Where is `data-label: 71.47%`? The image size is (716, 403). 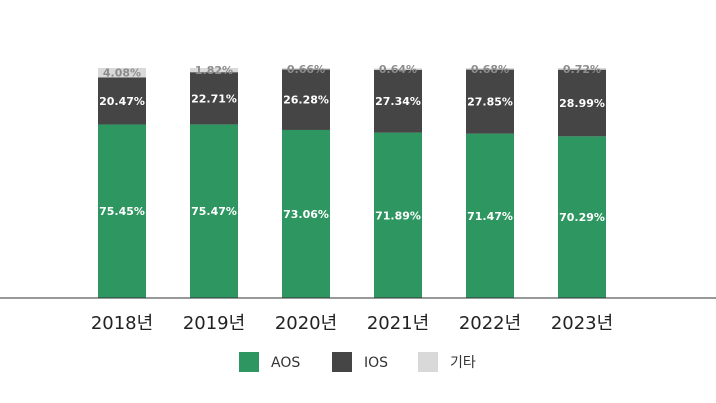
data-label: 71.47% is located at coordinates (490, 216).